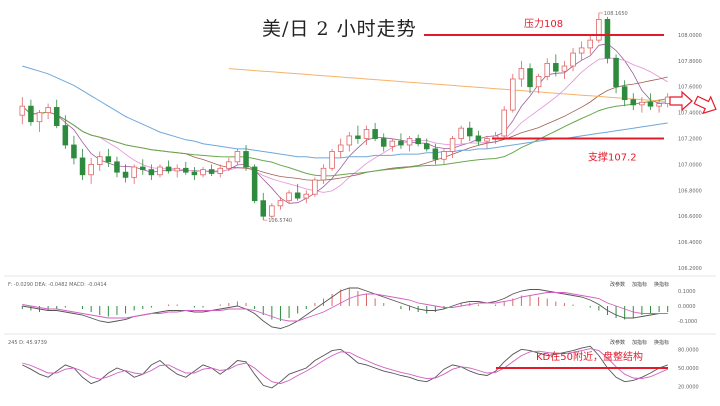 Image resolution: width=720 pixels, height=406 pixels. Describe the element at coordinates (589, 356) in the screenshot. I see `kd-annotation-label: KD在50附近，盘整结构` at that location.